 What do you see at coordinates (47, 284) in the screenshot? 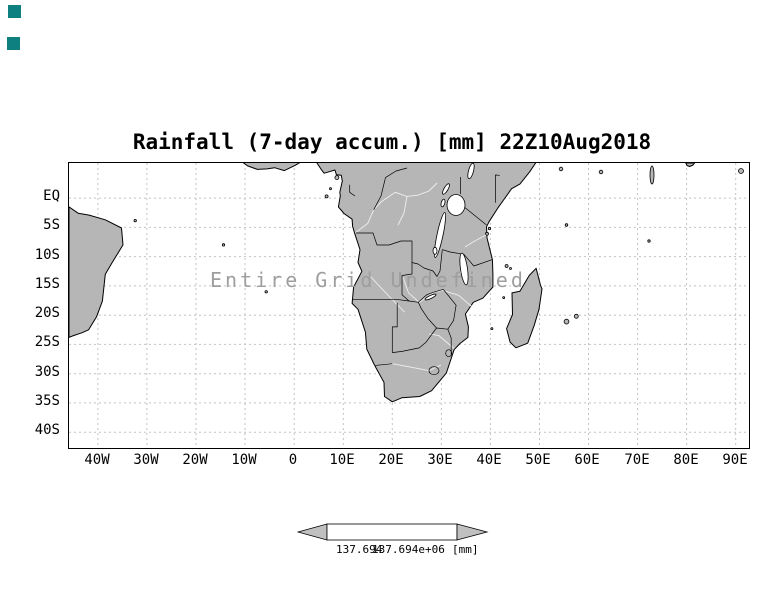
I see `lat-tick-label: 15S` at bounding box center [47, 284].